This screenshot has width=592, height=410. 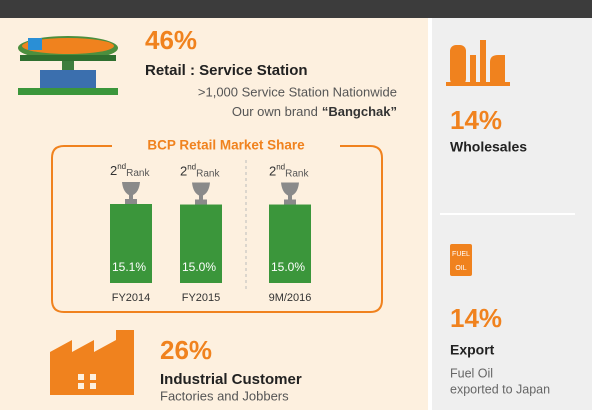 I want to click on x-tick-label: FY2014, so click(x=131, y=298).